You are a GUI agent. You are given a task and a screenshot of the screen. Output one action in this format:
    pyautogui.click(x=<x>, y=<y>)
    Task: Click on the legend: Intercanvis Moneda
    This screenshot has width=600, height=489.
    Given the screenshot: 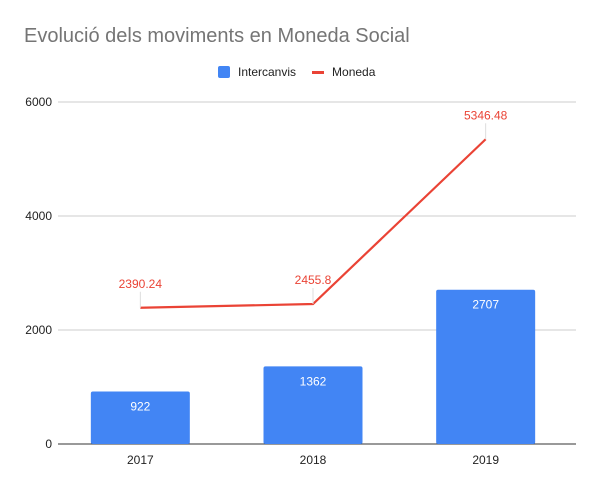 What is the action you would take?
    pyautogui.click(x=304, y=72)
    